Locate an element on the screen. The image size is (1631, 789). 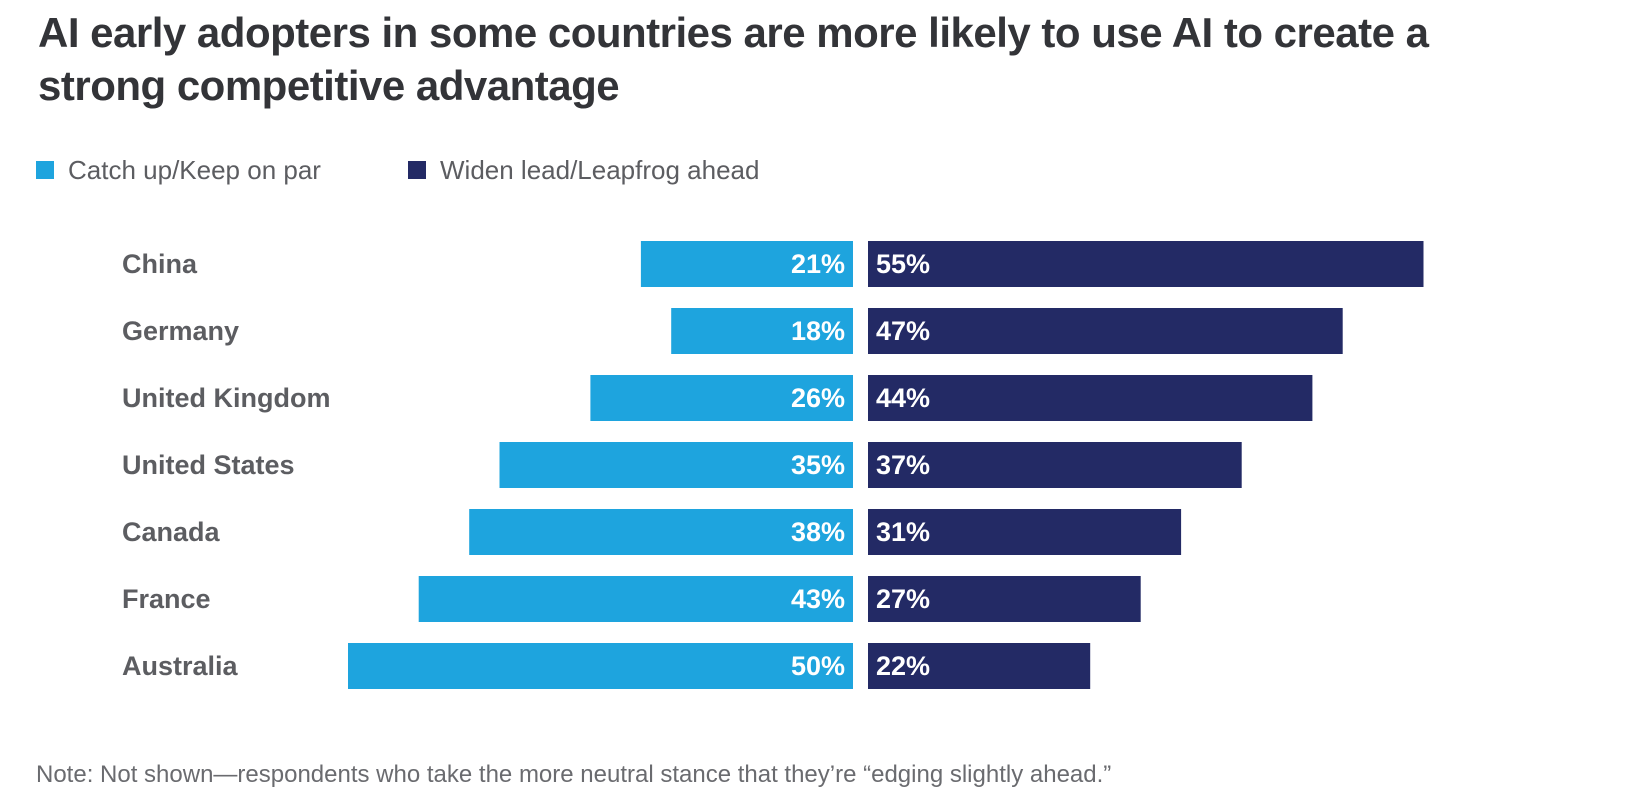
category-label-united-states: United States is located at coordinates (208, 465).